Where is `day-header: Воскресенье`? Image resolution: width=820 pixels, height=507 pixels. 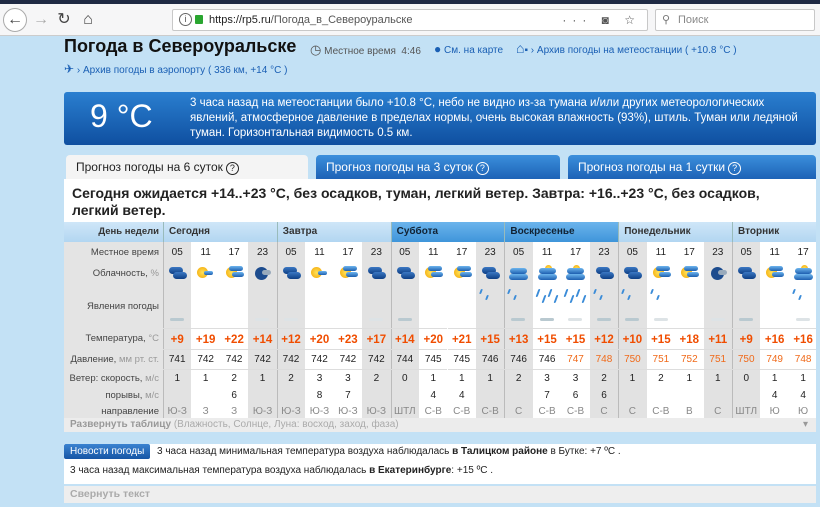 day-header: Воскресенье is located at coordinates (561, 232).